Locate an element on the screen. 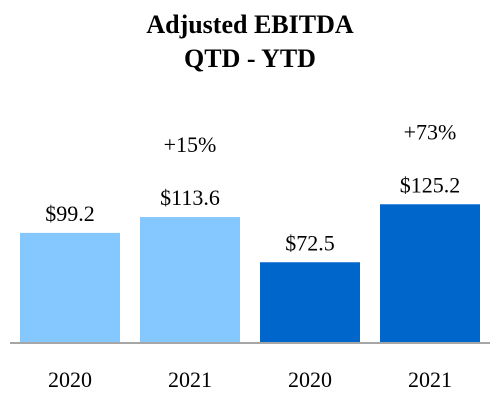 This screenshot has width=500, height=400. category-label-2: 2021 is located at coordinates (190, 379).